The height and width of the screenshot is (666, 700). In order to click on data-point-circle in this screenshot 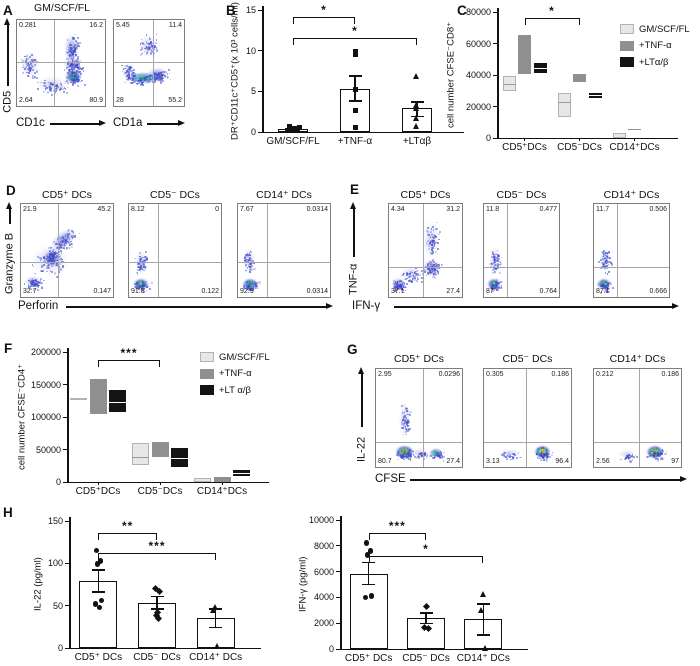, I will do `click(370, 551)`.